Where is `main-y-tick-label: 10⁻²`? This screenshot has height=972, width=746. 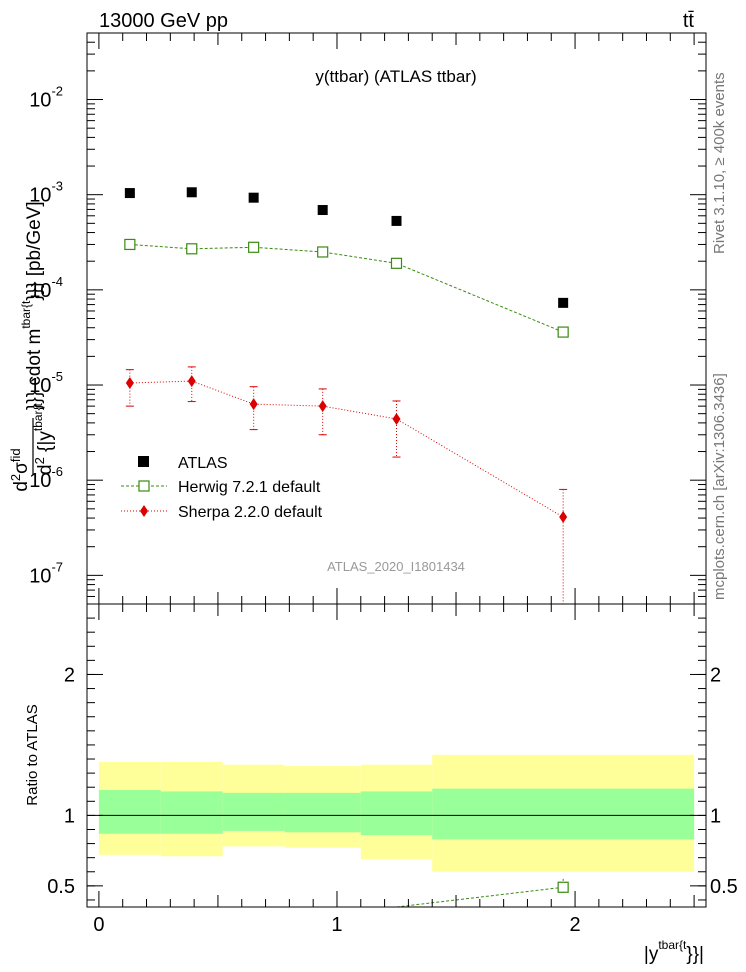 main-y-tick-label: 10⁻² is located at coordinates (46, 98).